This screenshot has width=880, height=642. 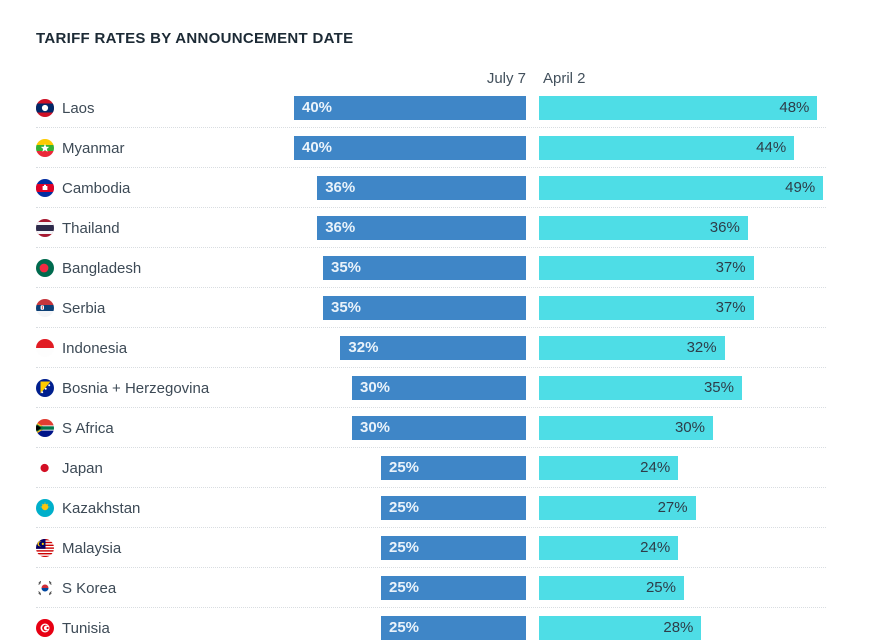 I want to click on country-cell: S Korea, so click(x=76, y=588).